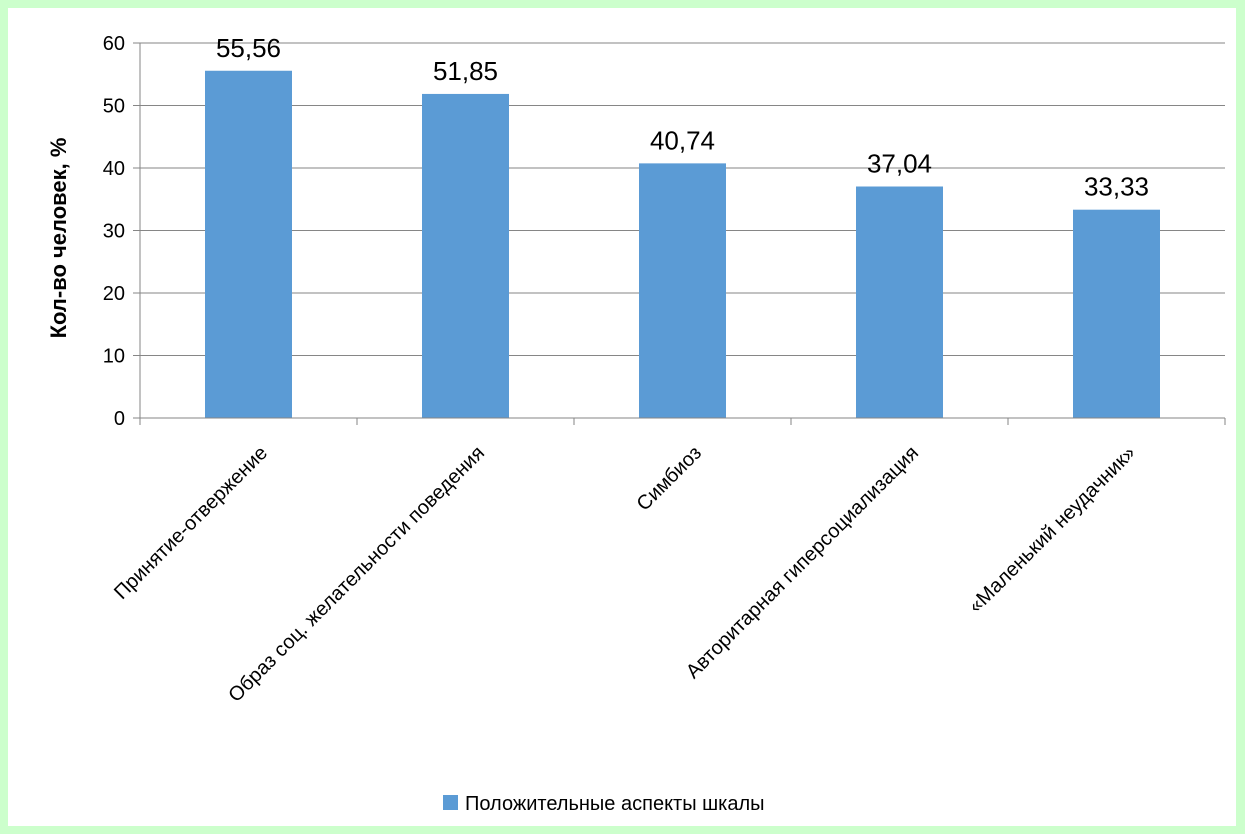 The width and height of the screenshot is (1245, 834). Describe the element at coordinates (58, 238) in the screenshot. I see `y-axis-title: Кол-во человек, %` at that location.